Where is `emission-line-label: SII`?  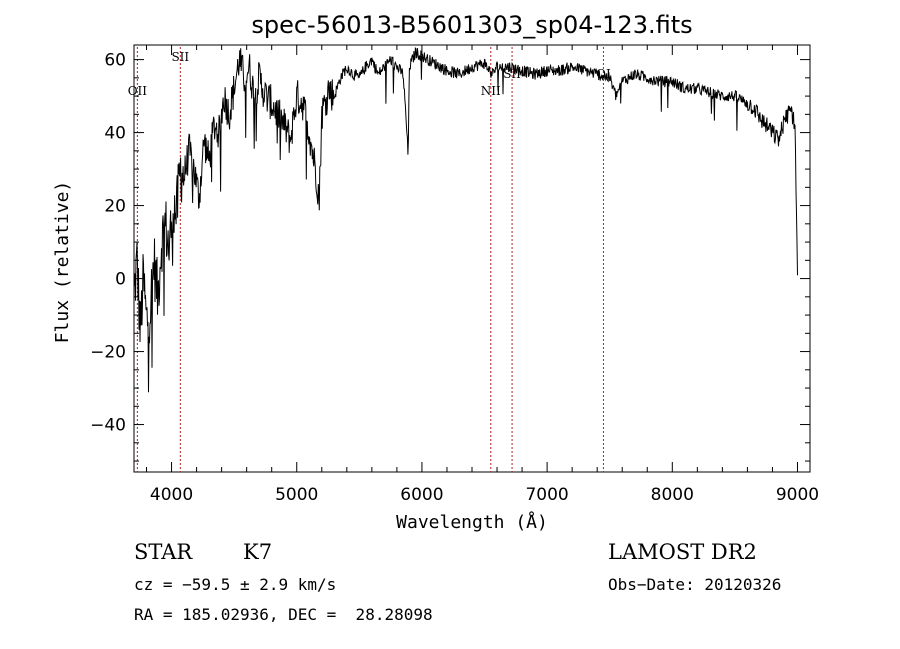 emission-line-label: SII is located at coordinates (180, 57).